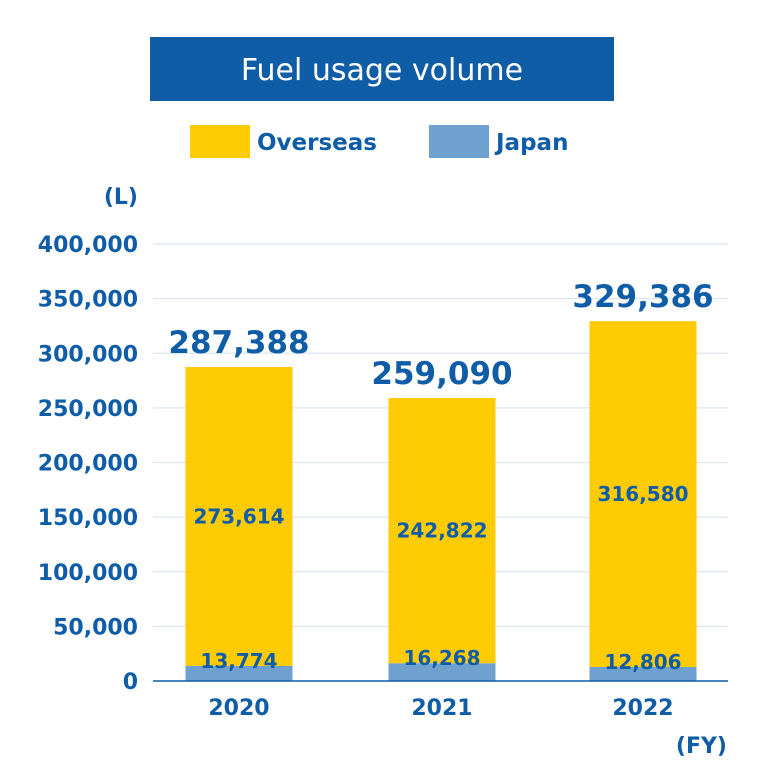  What do you see at coordinates (238, 661) in the screenshot?
I see `data-label-japan-2020: 13,774` at bounding box center [238, 661].